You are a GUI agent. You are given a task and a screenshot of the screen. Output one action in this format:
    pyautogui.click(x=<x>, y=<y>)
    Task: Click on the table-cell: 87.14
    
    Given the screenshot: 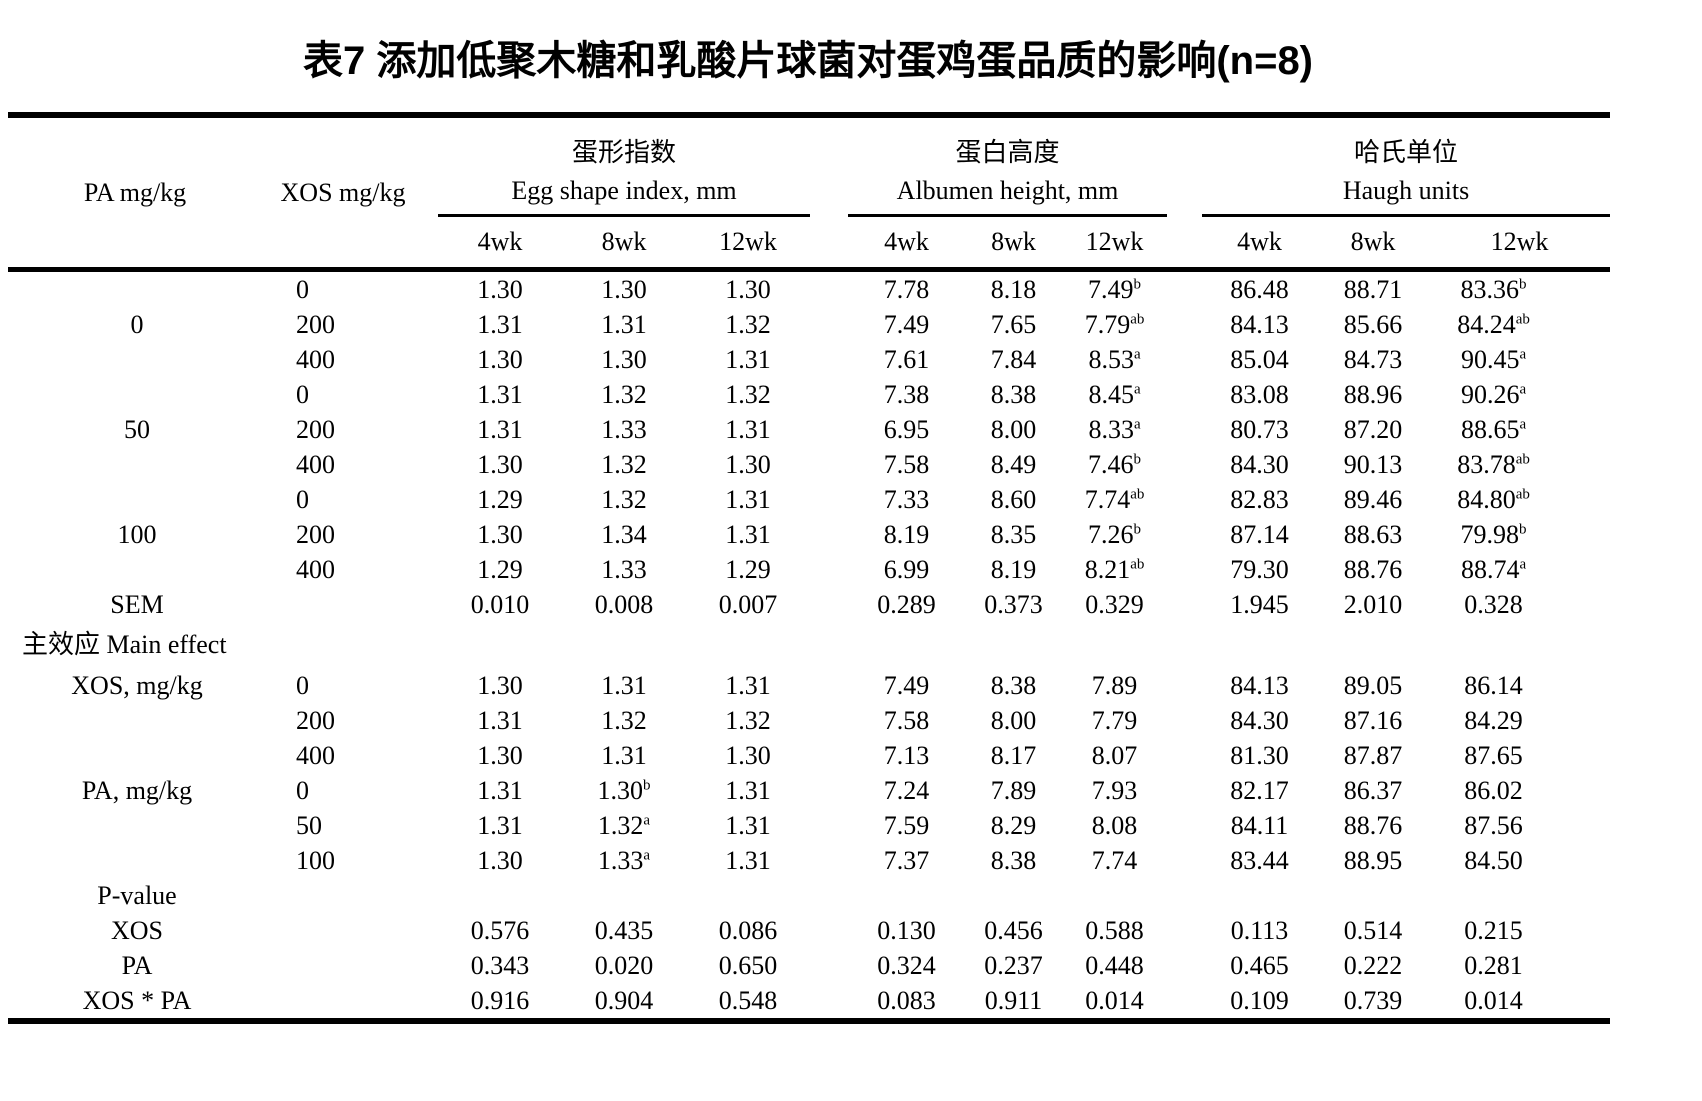 What is the action you would take?
    pyautogui.click(x=1259, y=534)
    